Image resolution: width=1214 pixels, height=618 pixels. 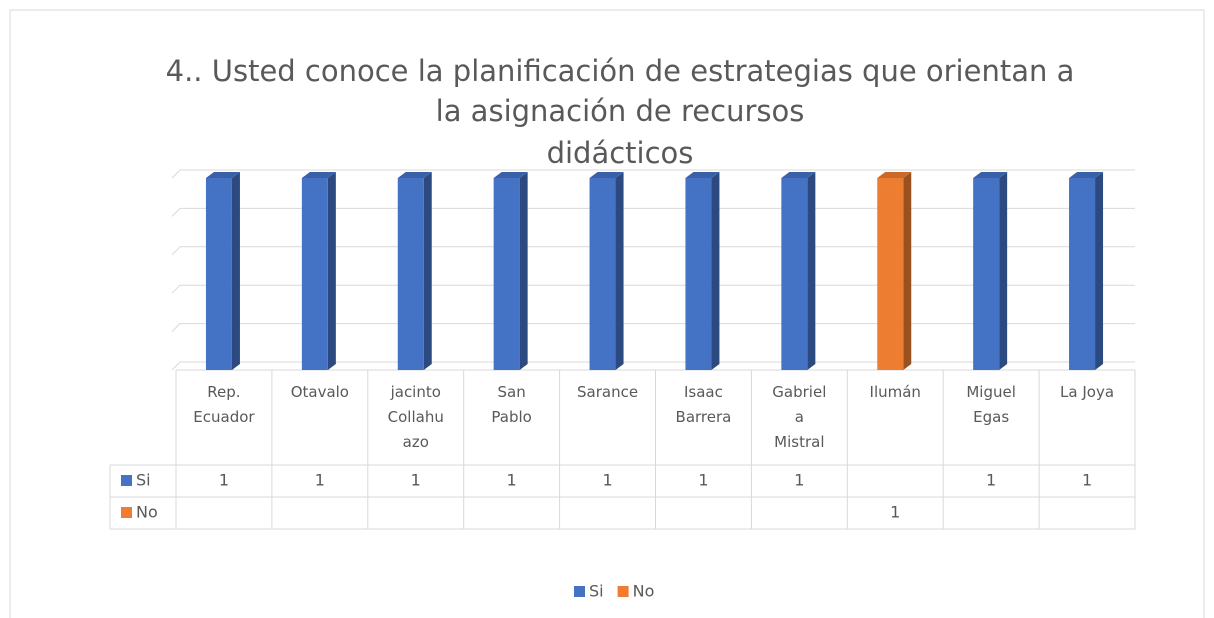 I want to click on legend-label: Si, so click(x=596, y=591).